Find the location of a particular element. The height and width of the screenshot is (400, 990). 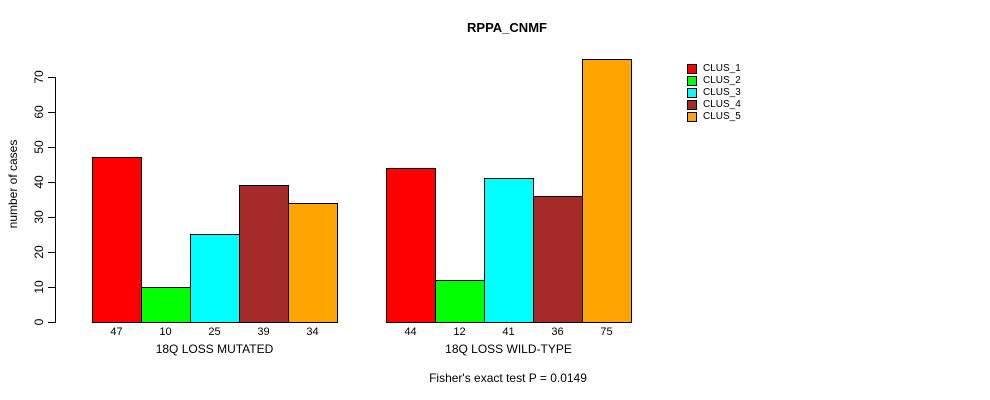

legend-label-clus_4: CLUS_4 is located at coordinates (722, 104).